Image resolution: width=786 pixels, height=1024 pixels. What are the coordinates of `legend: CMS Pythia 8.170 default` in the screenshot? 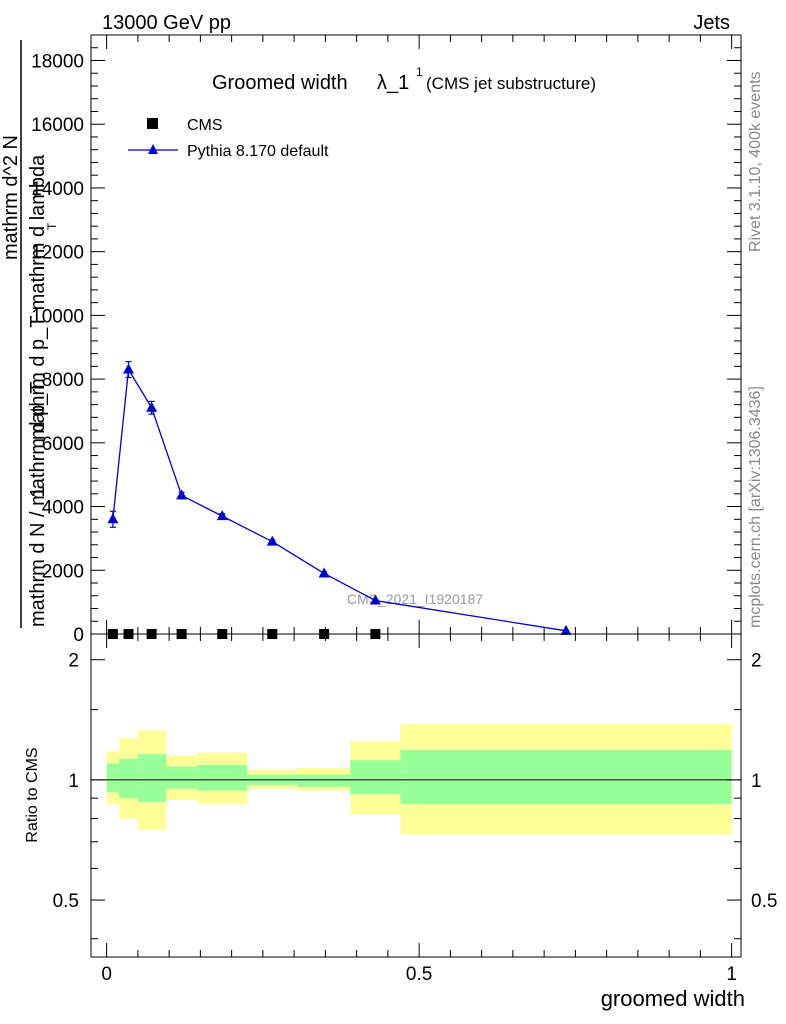 It's located at (228, 138).